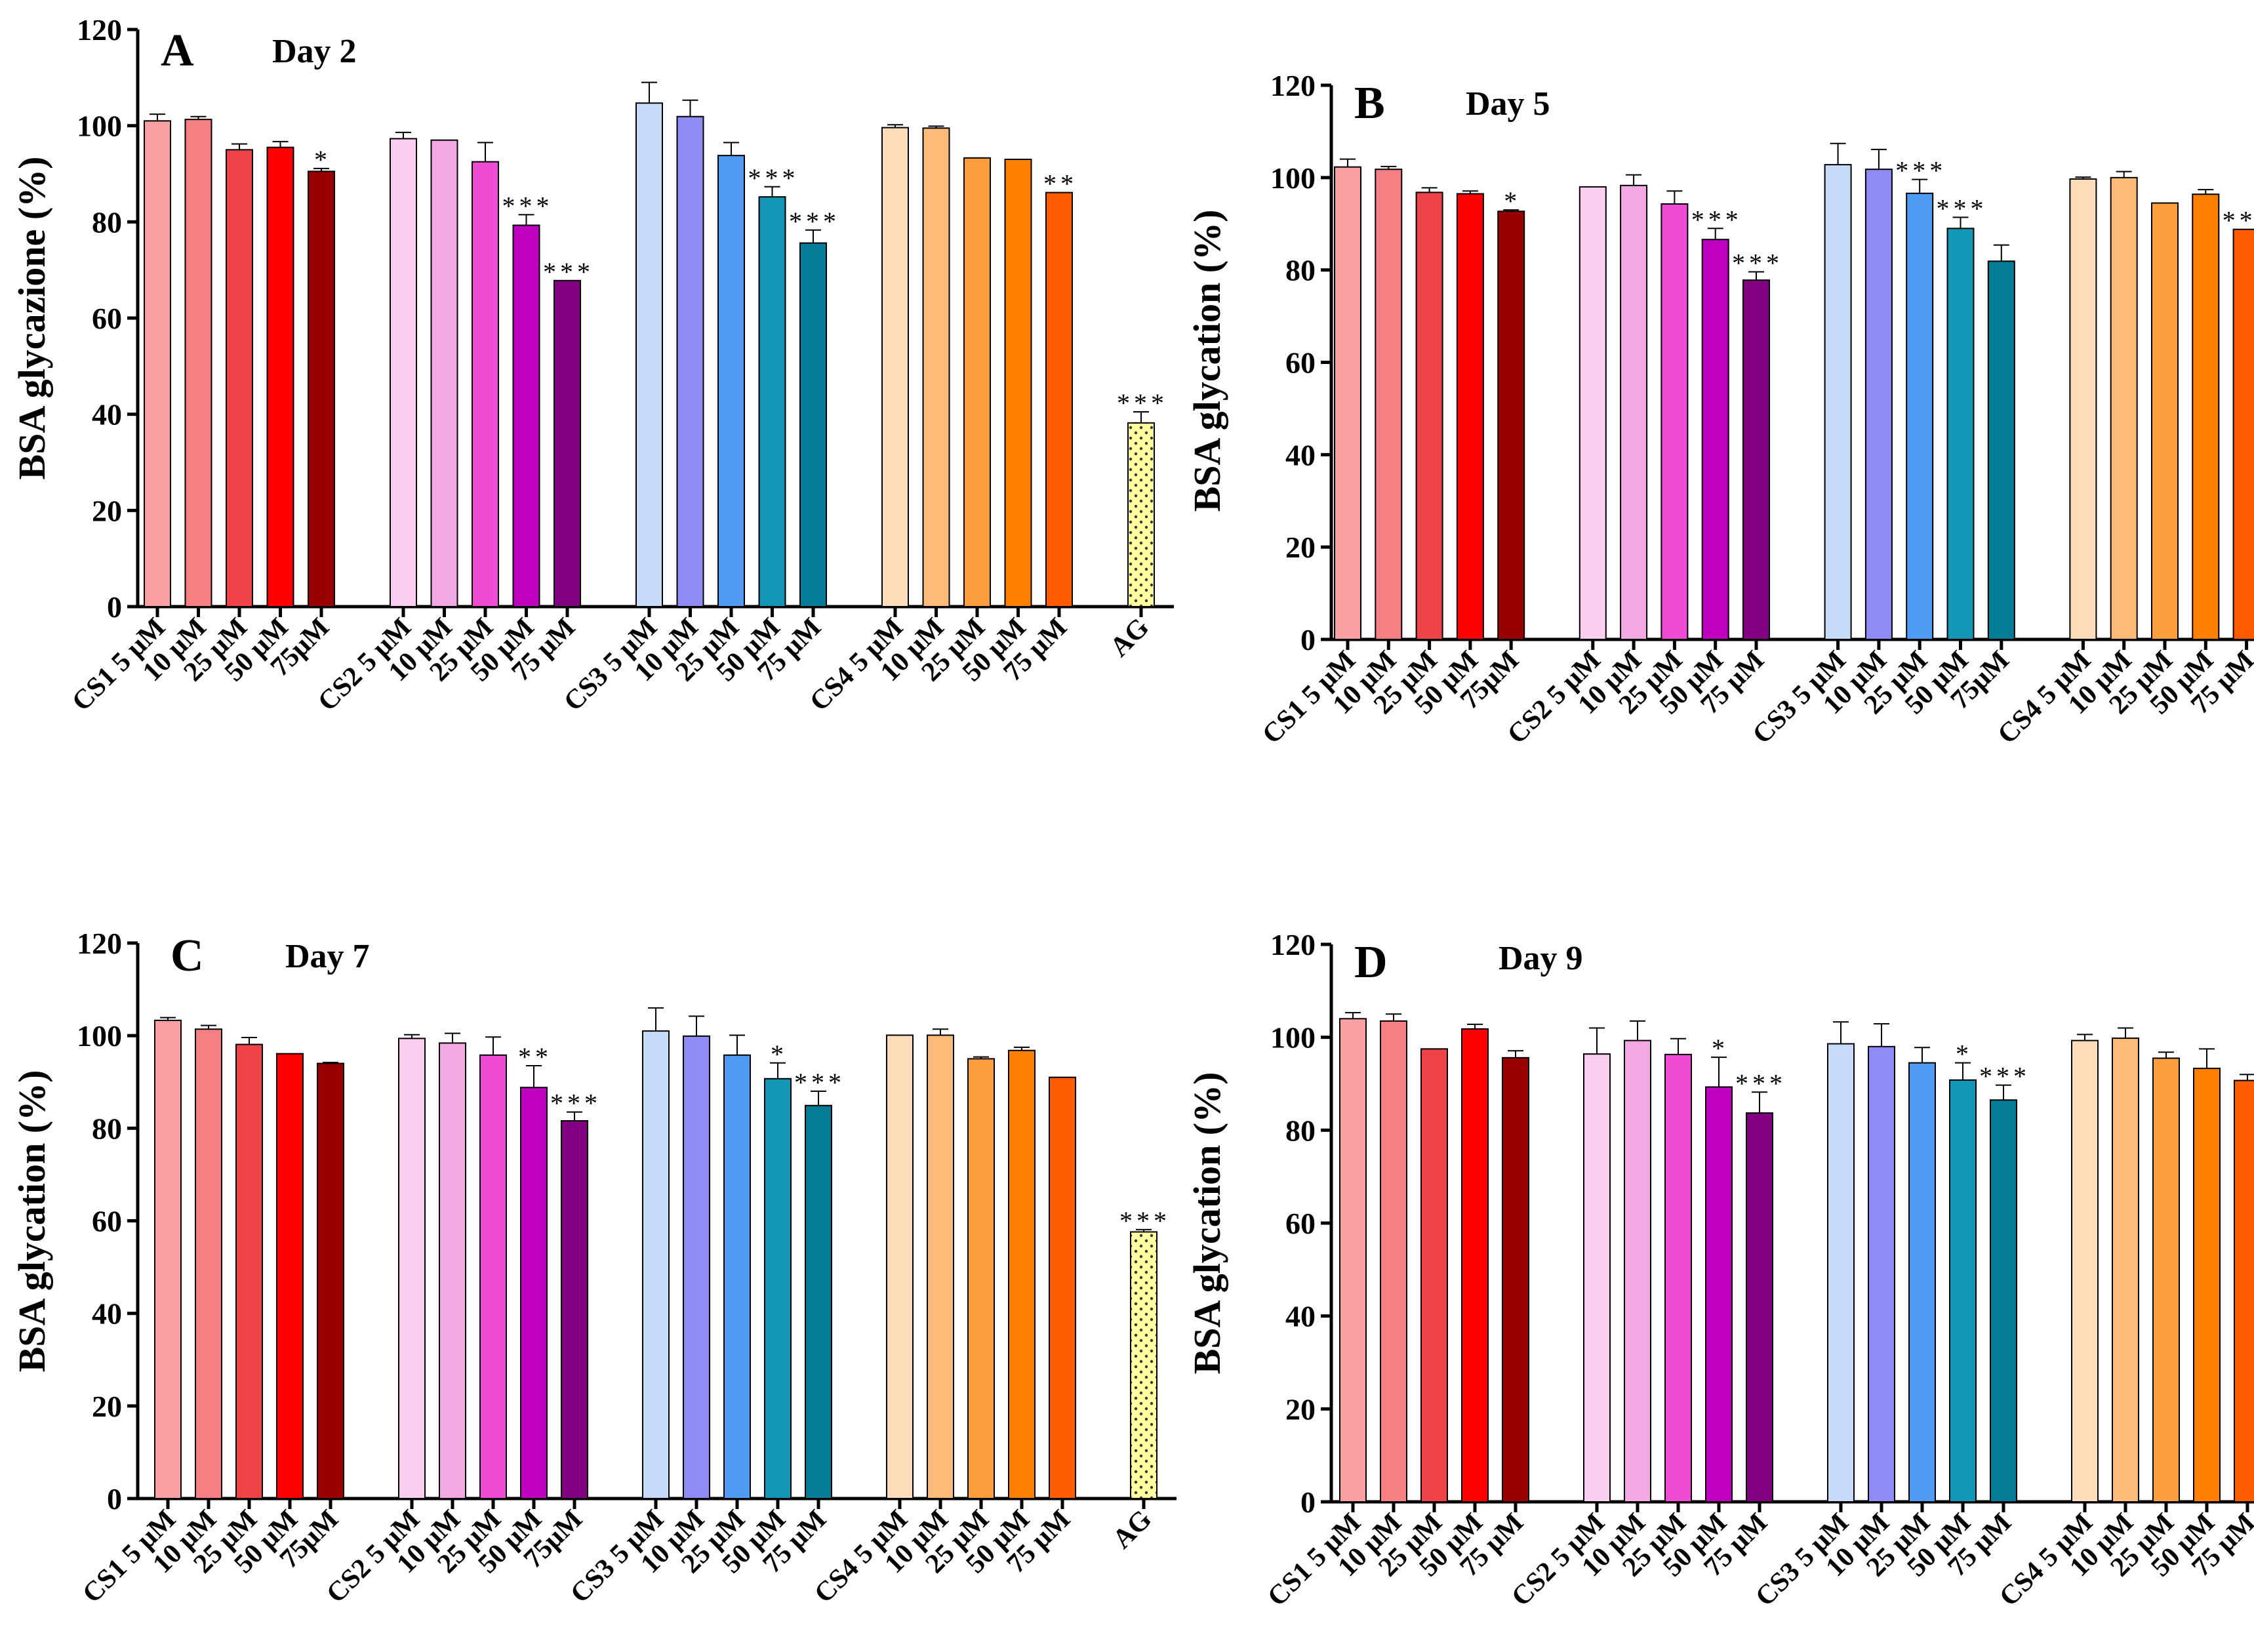 The image size is (2254, 1652). What do you see at coordinates (1370, 104) in the screenshot?
I see `panel-letter: B` at bounding box center [1370, 104].